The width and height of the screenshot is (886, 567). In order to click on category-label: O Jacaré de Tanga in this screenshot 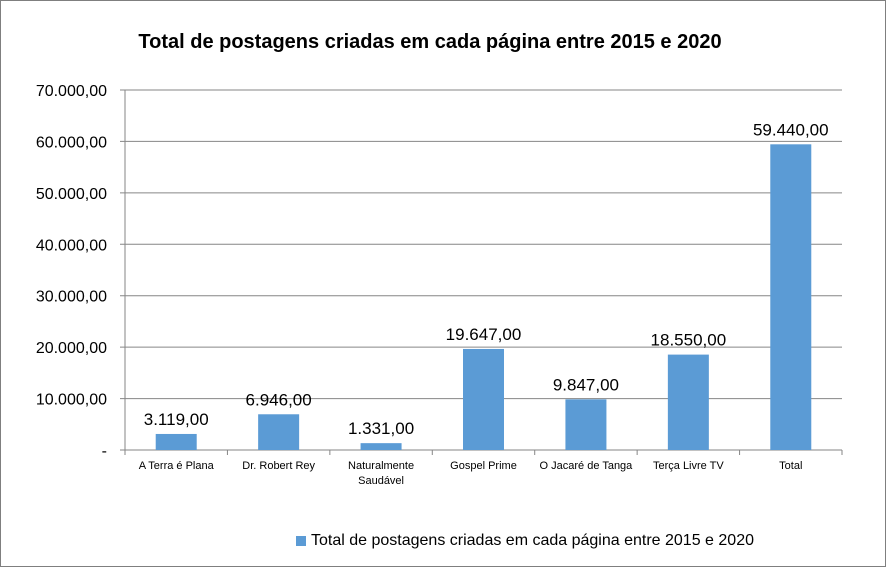, I will do `click(587, 466)`.